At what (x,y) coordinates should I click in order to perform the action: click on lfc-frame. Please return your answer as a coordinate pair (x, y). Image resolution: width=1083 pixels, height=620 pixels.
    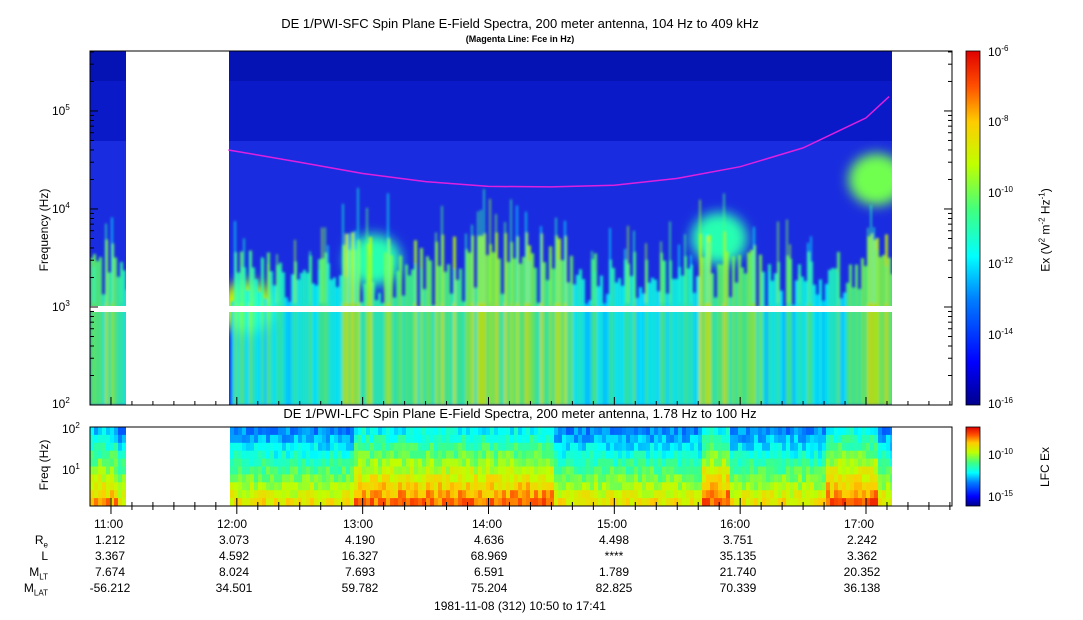
    Looking at the image, I should click on (521, 466).